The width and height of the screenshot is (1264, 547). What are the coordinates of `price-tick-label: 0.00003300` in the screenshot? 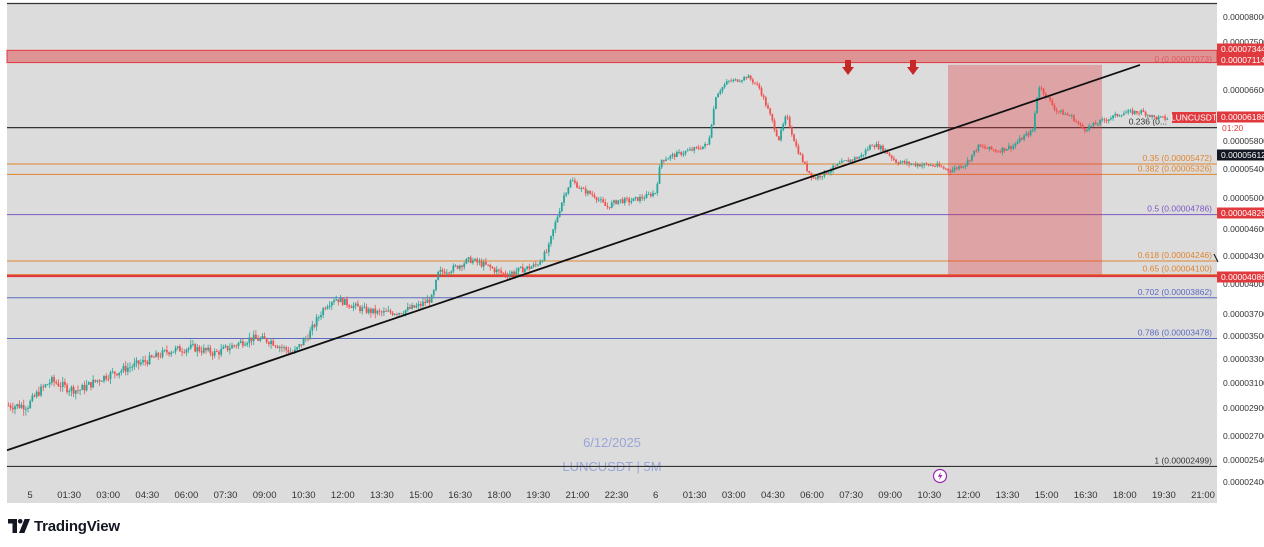 It's located at (1243, 359).